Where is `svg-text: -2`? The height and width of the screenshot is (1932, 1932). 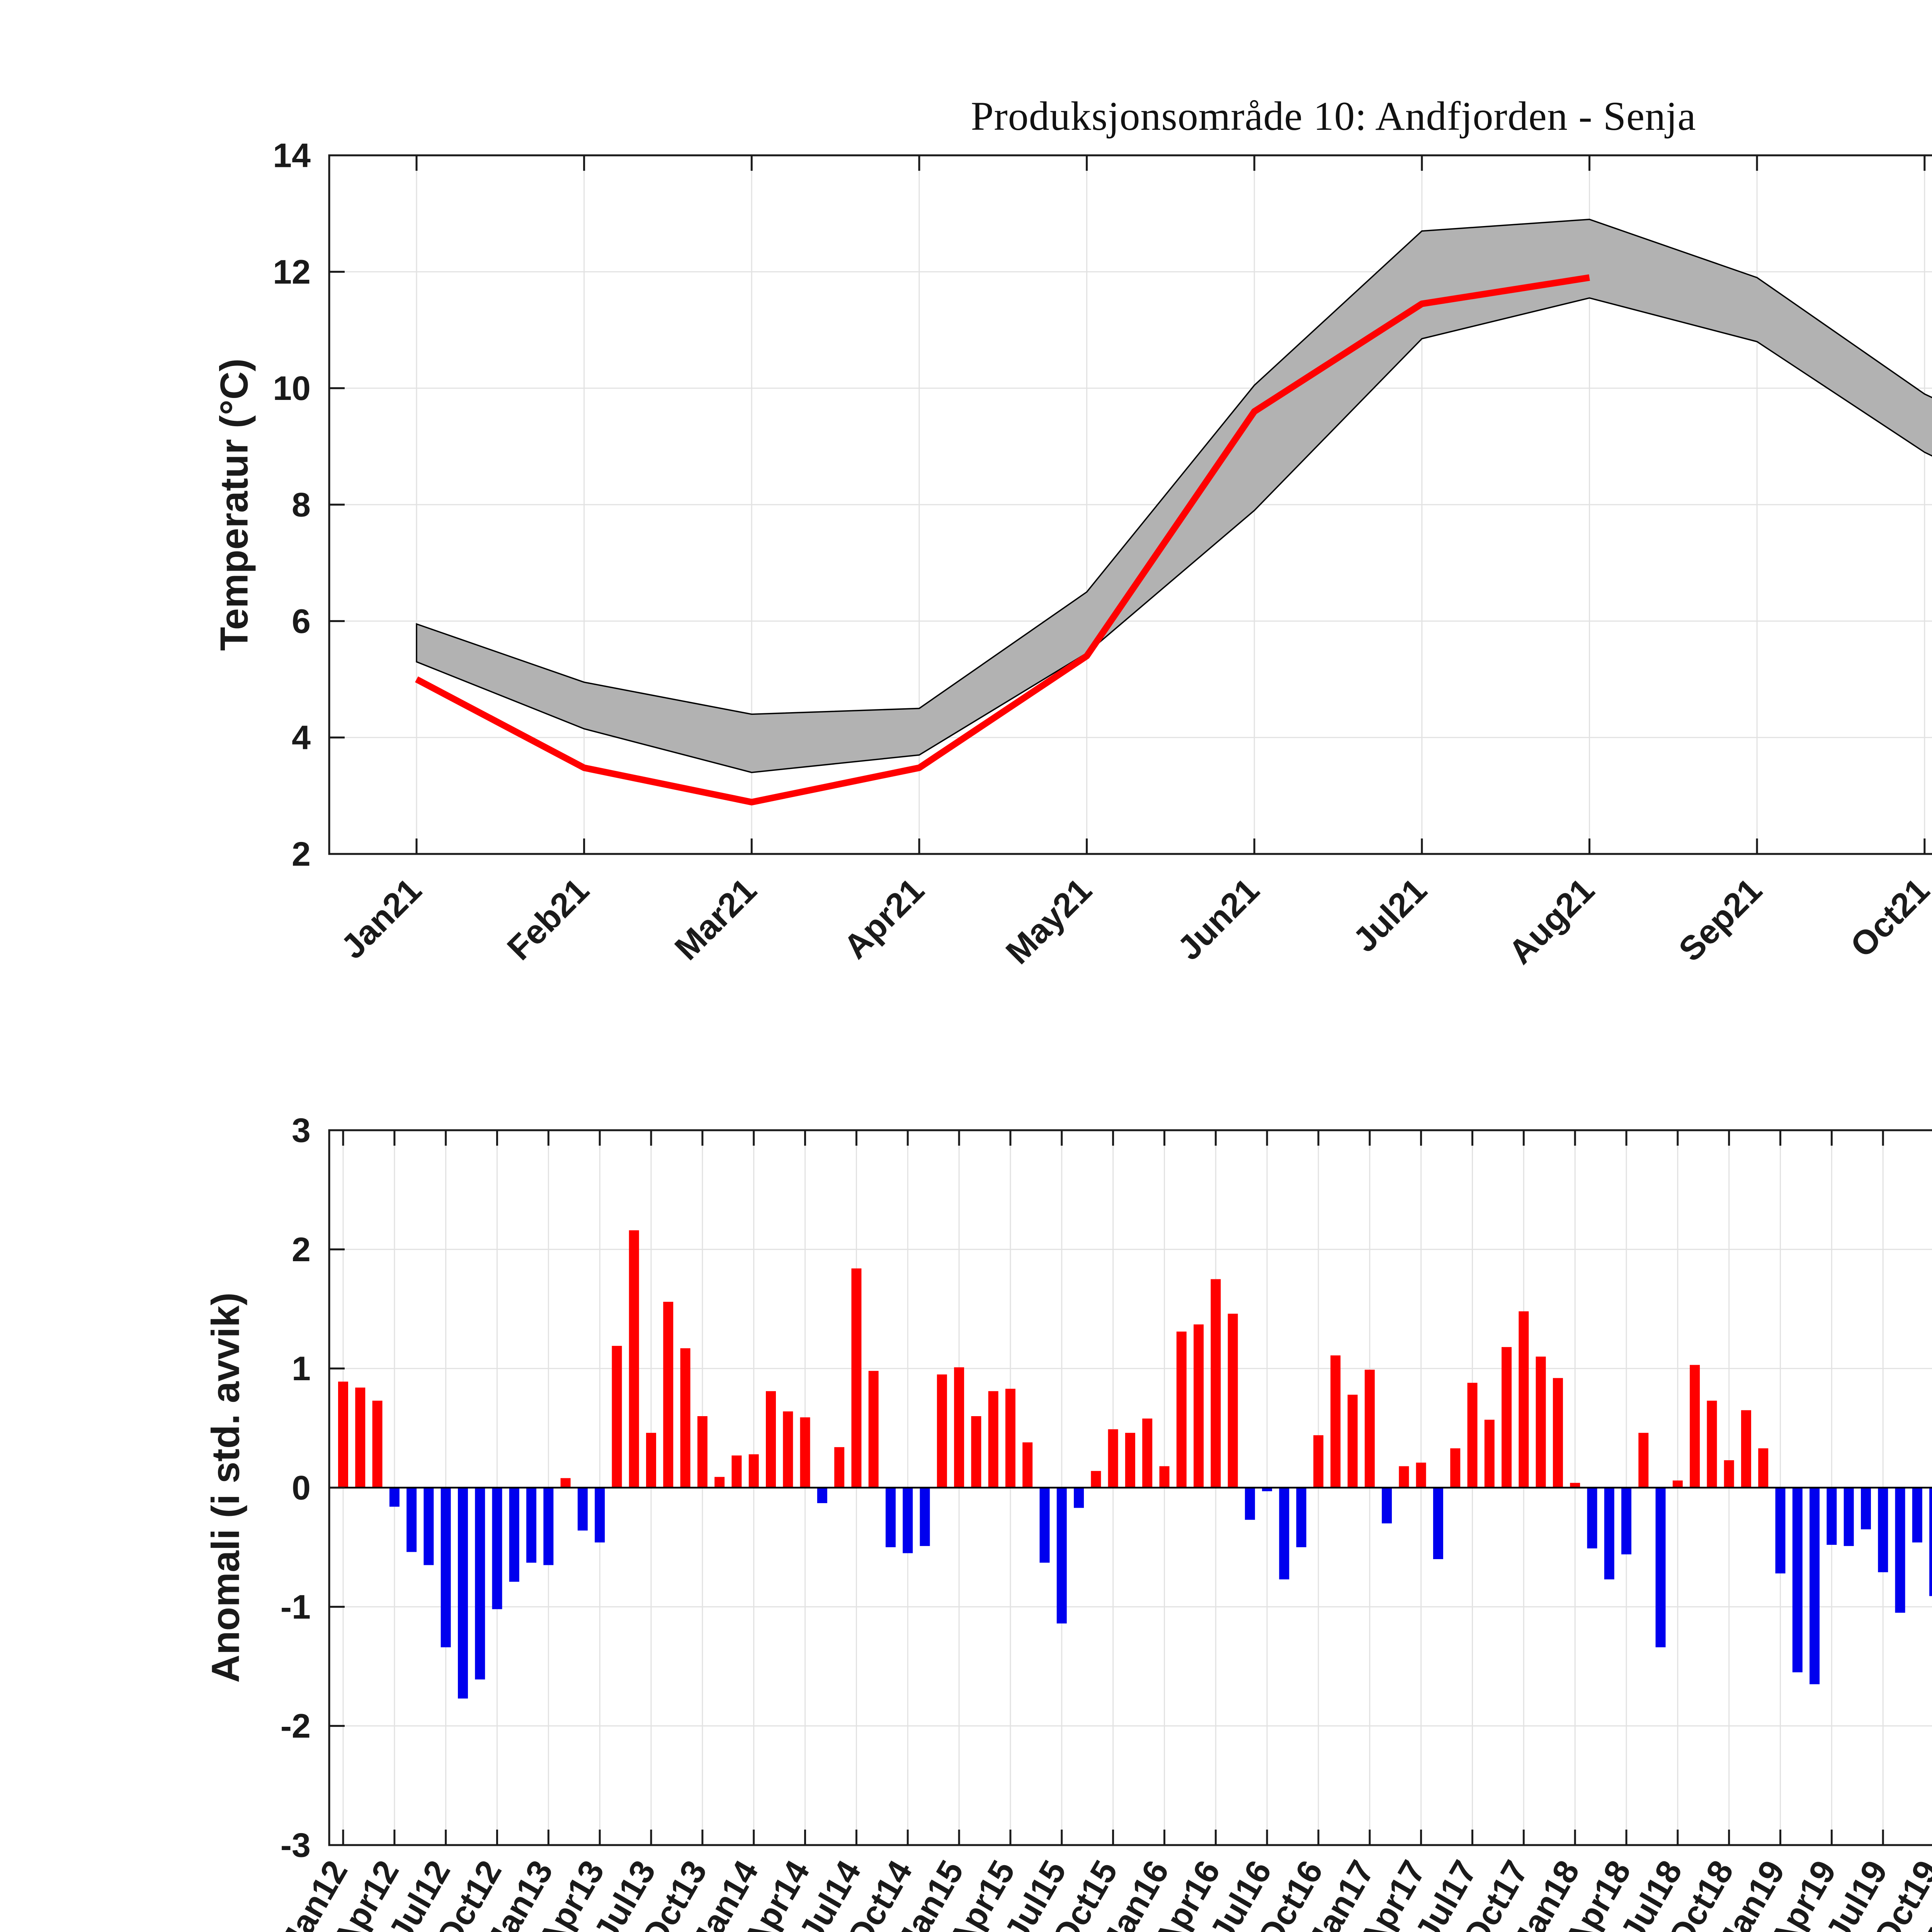
svg-text: -2 is located at coordinates (296, 1726).